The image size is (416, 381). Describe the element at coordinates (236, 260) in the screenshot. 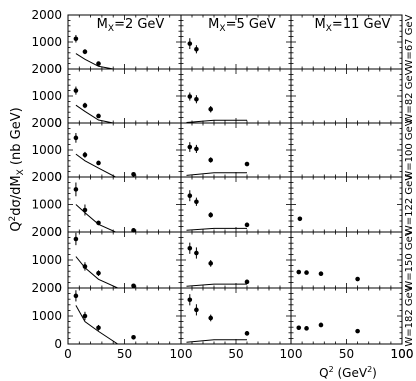

I see `panel-frame-r5-c2` at that location.